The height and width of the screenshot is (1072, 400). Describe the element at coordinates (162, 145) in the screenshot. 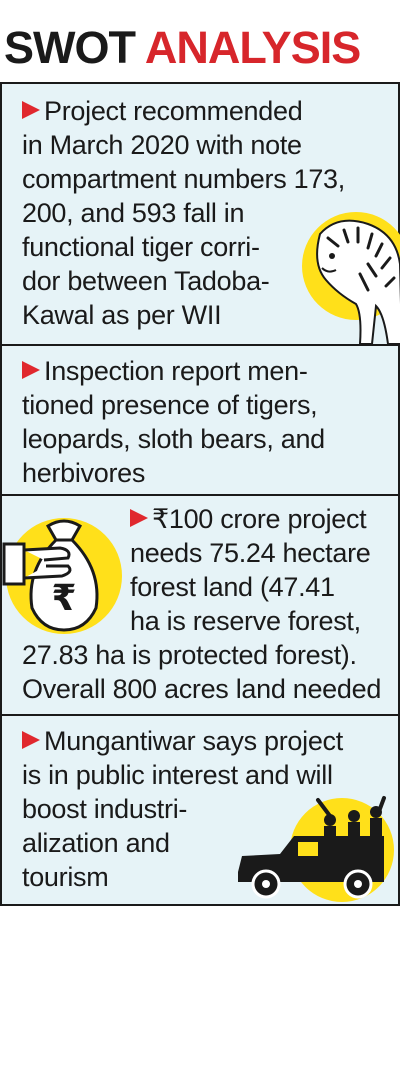

I see `point-1-line-2: in March 2020 with note` at that location.